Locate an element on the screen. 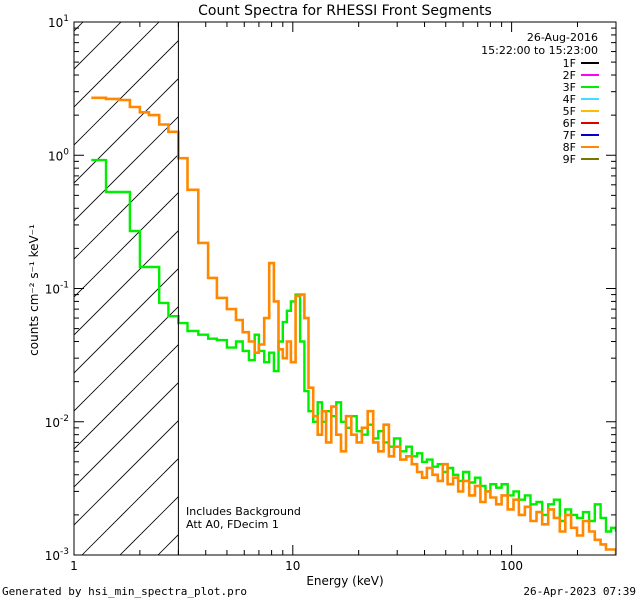 This screenshot has width=640, height=600. y-tick-label: 10⁰ is located at coordinates (58, 155).